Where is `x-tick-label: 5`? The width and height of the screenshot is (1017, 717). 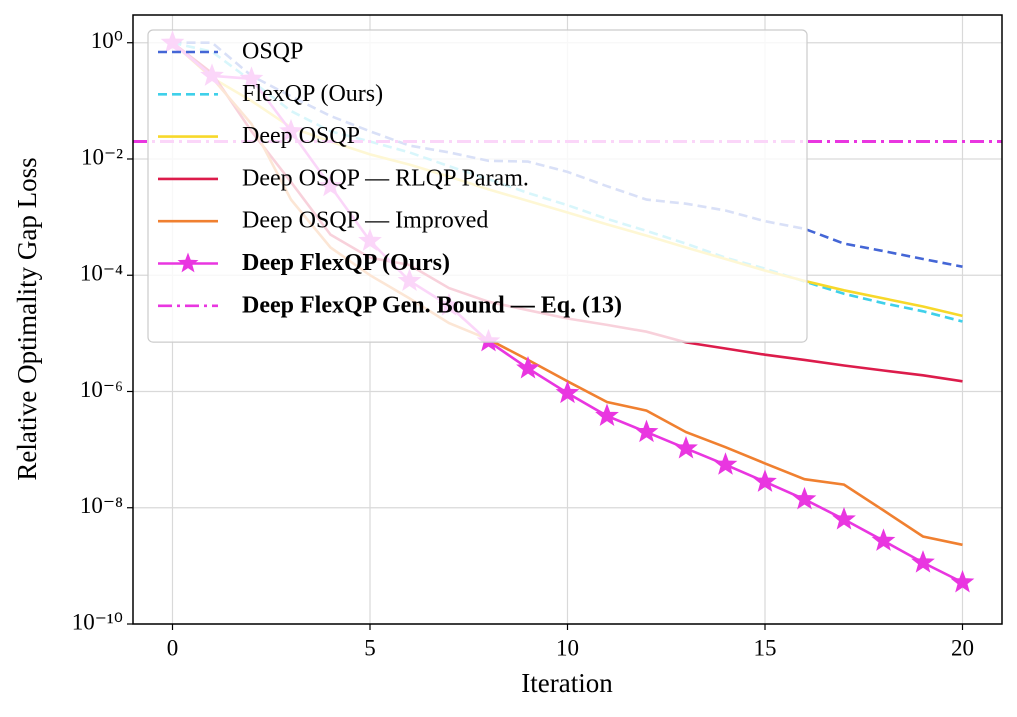
x-tick-label: 5 is located at coordinates (370, 647).